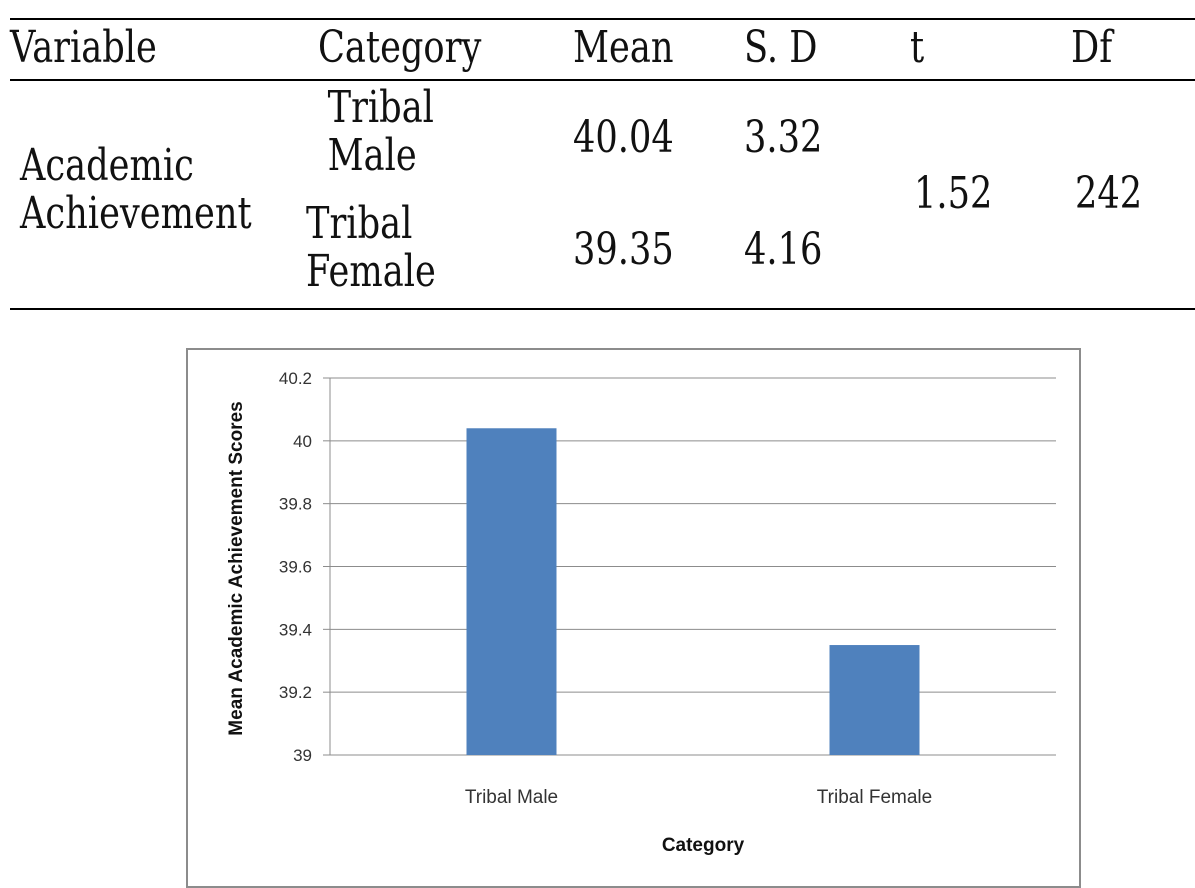 Image resolution: width=1195 pixels, height=888 pixels. What do you see at coordinates (380, 132) in the screenshot?
I see `row-1-category: Tribal Male` at bounding box center [380, 132].